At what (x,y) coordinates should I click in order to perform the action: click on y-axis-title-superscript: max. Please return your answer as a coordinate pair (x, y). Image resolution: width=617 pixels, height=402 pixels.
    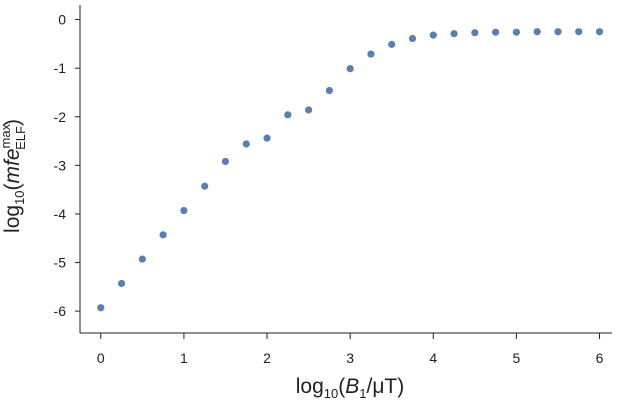
    Looking at the image, I should click on (6, 135).